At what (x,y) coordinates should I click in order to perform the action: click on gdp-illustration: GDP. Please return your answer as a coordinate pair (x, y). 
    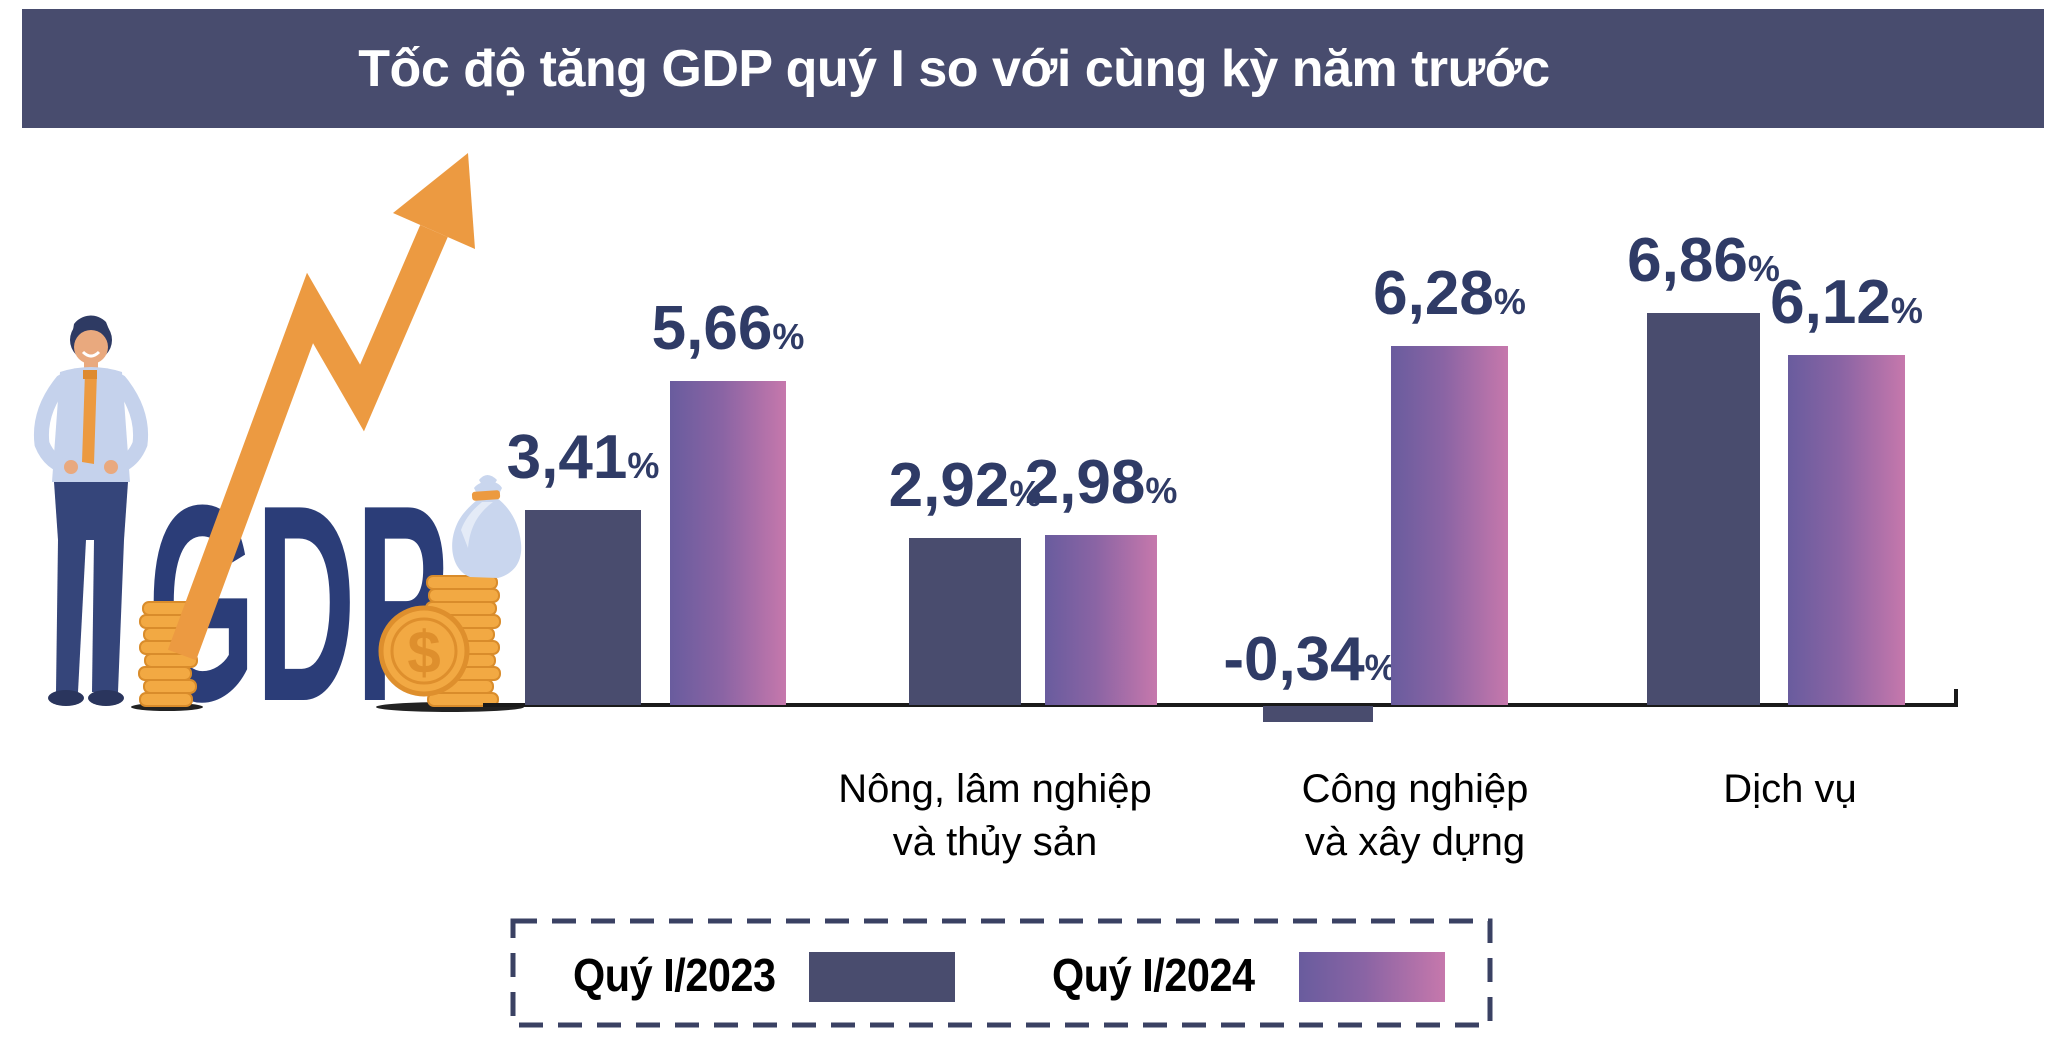
    Looking at the image, I should click on (278, 436).